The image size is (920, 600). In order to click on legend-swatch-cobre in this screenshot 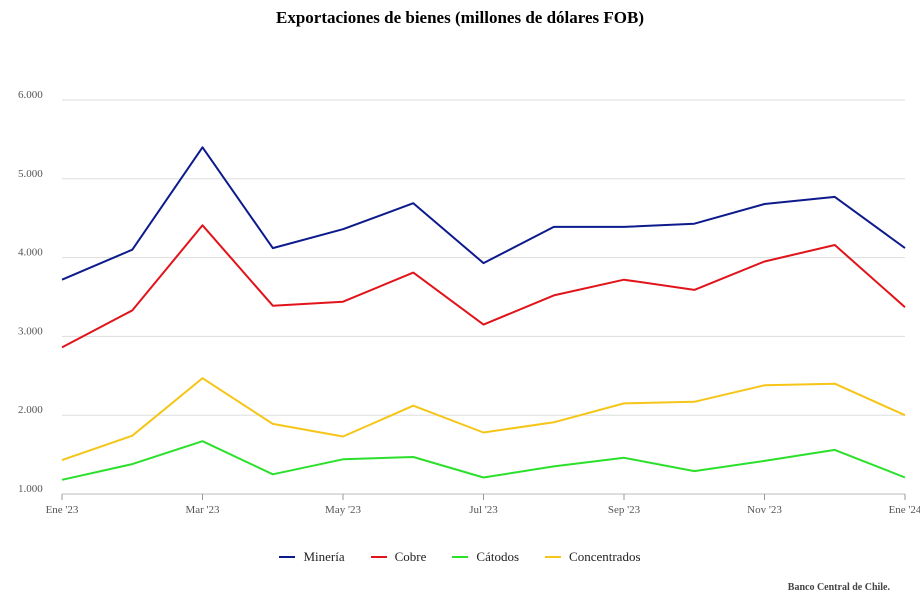, I will do `click(378, 557)`.